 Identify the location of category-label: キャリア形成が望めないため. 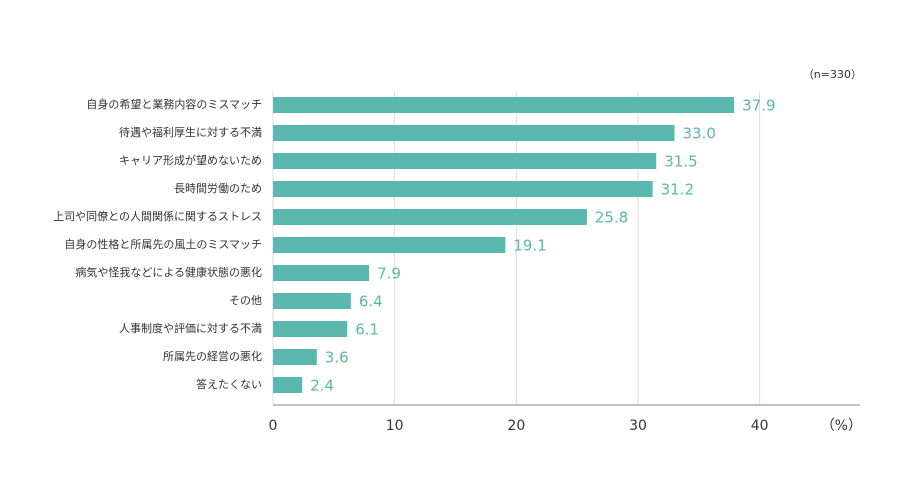
(190, 160).